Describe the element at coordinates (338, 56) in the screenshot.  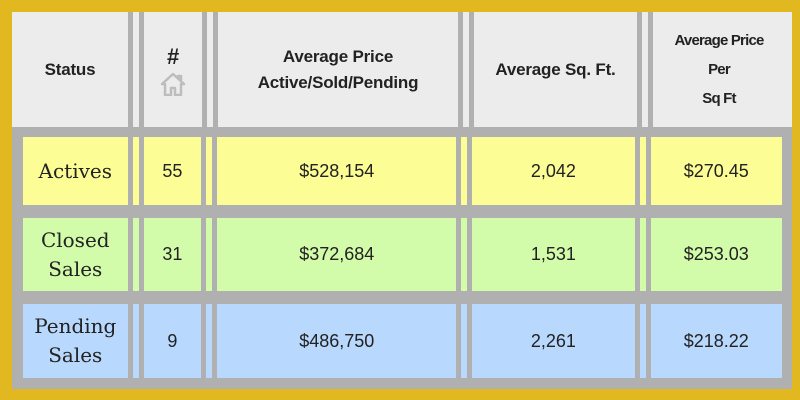
I see `header-avg-price-line1: Average Price` at that location.